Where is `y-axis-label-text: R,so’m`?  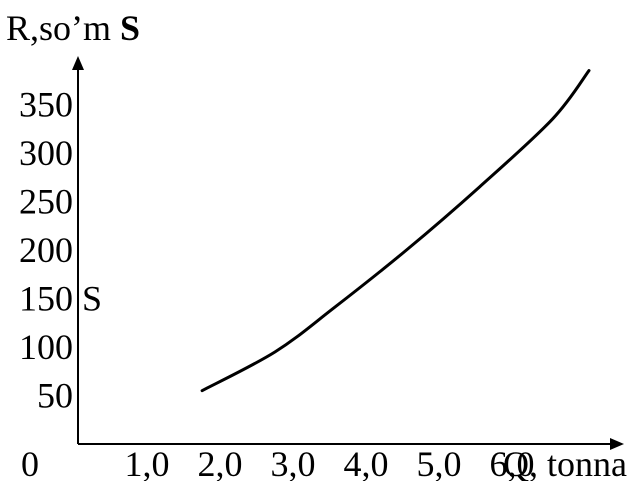
y-axis-label-text: R,so’m is located at coordinates (63, 28).